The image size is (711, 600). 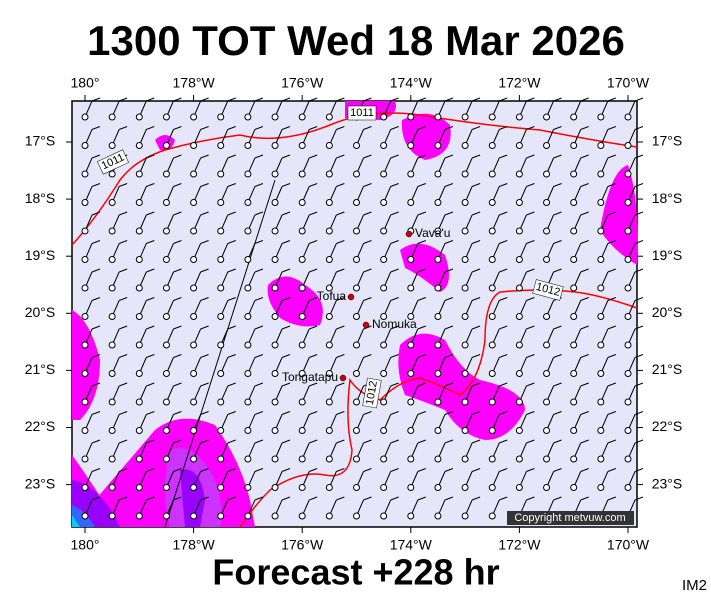 I want to click on lon-label-bottom: 180°, so click(x=85, y=545).